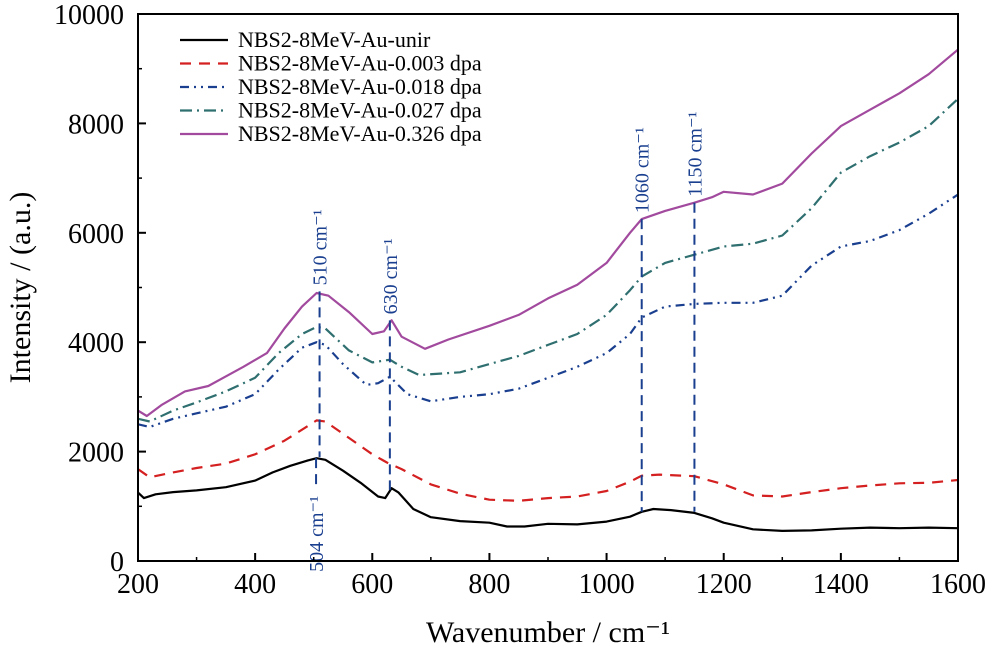 The image size is (1000, 648). I want to click on x-tick-label-3: 800, so click(489, 584).